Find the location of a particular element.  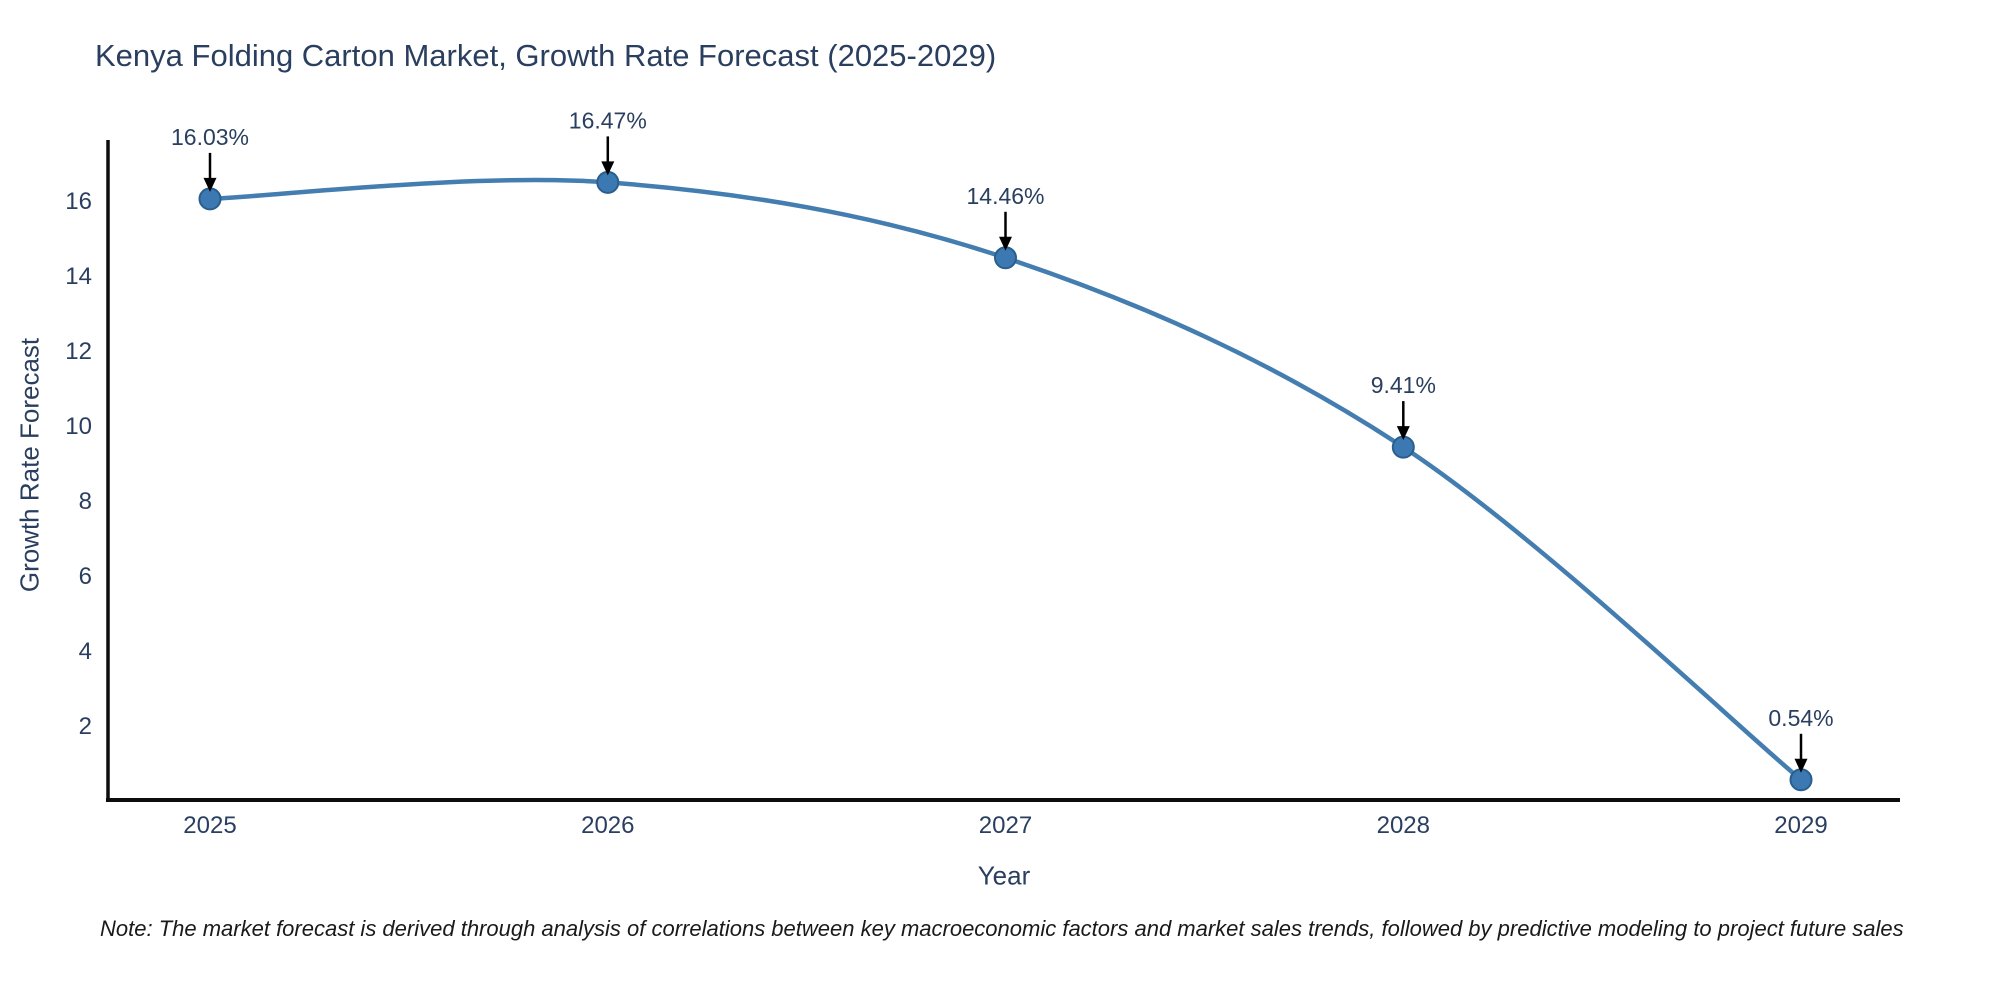

x-tick-label: 2026 is located at coordinates (607, 825).